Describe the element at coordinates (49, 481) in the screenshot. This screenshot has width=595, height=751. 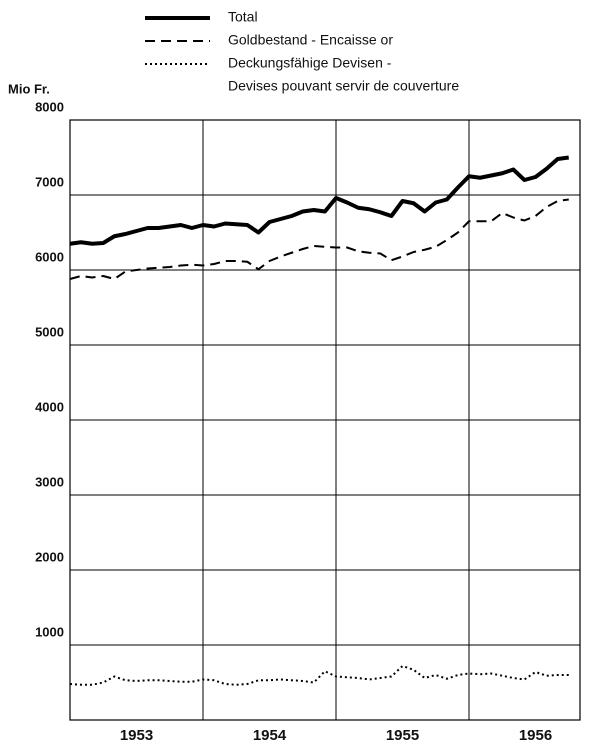
I see `y-tick-label: 3000` at that location.